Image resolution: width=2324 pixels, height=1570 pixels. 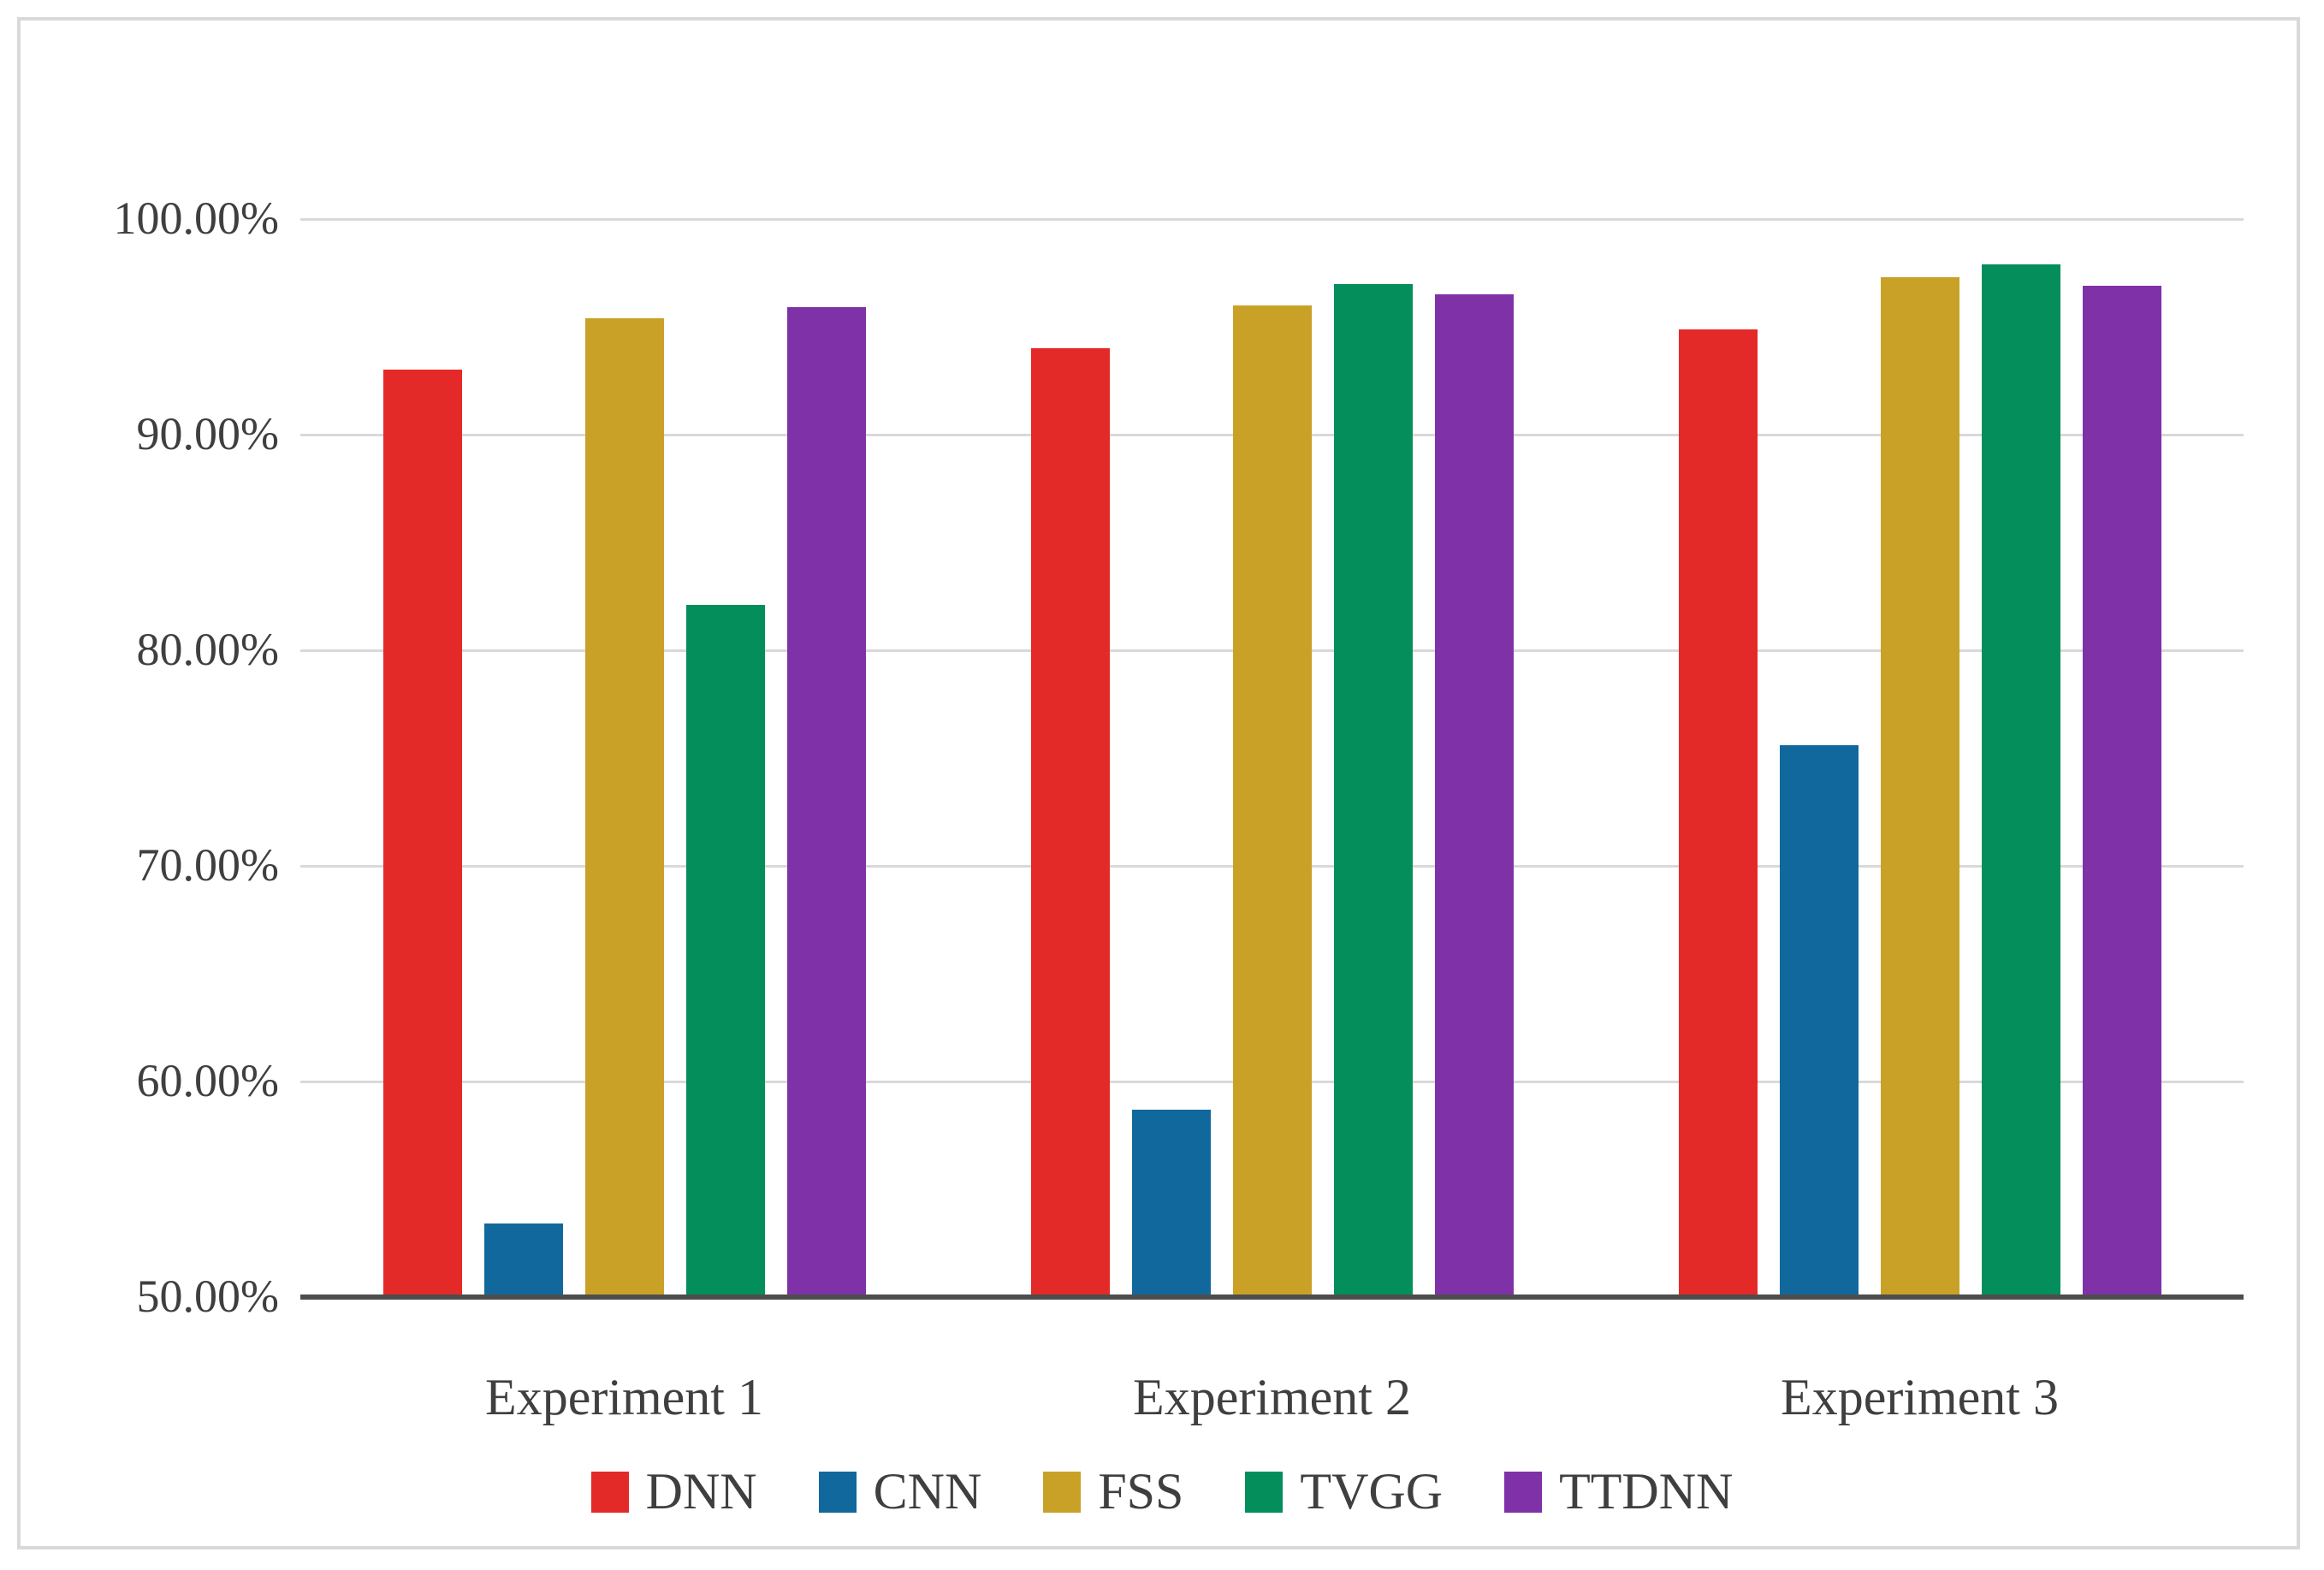 What do you see at coordinates (196, 218) in the screenshot?
I see `y-tick-label: 100.00%` at bounding box center [196, 218].